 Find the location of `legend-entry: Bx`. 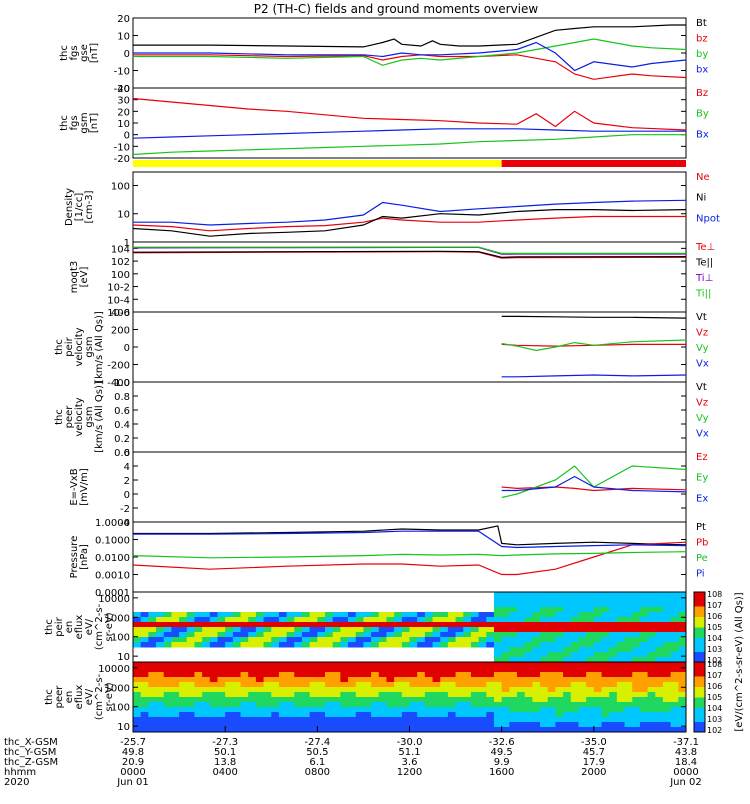

legend-entry: Bx is located at coordinates (702, 134).